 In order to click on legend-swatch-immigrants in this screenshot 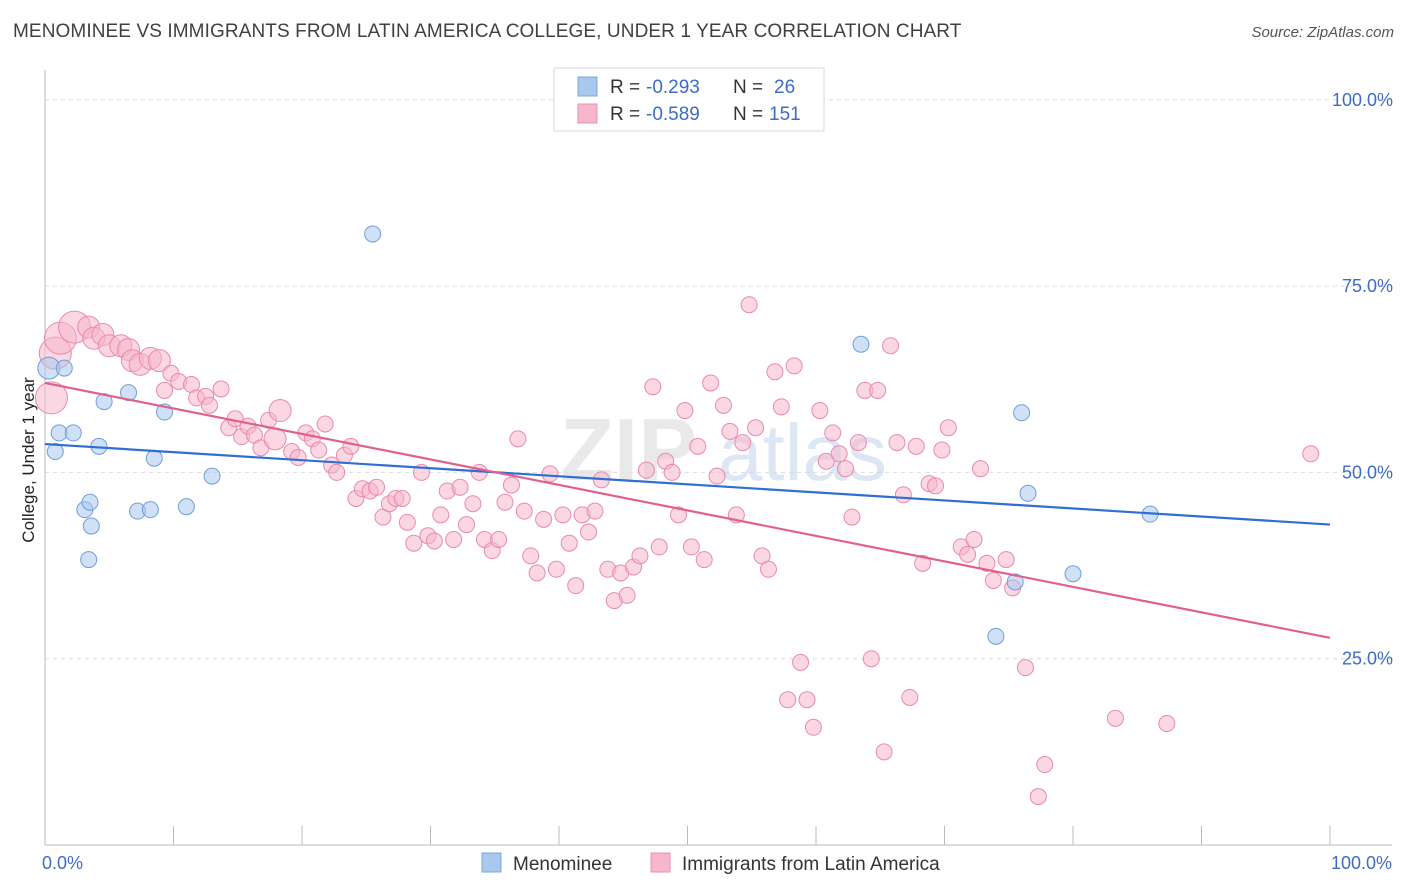, I will do `click(587, 113)`.